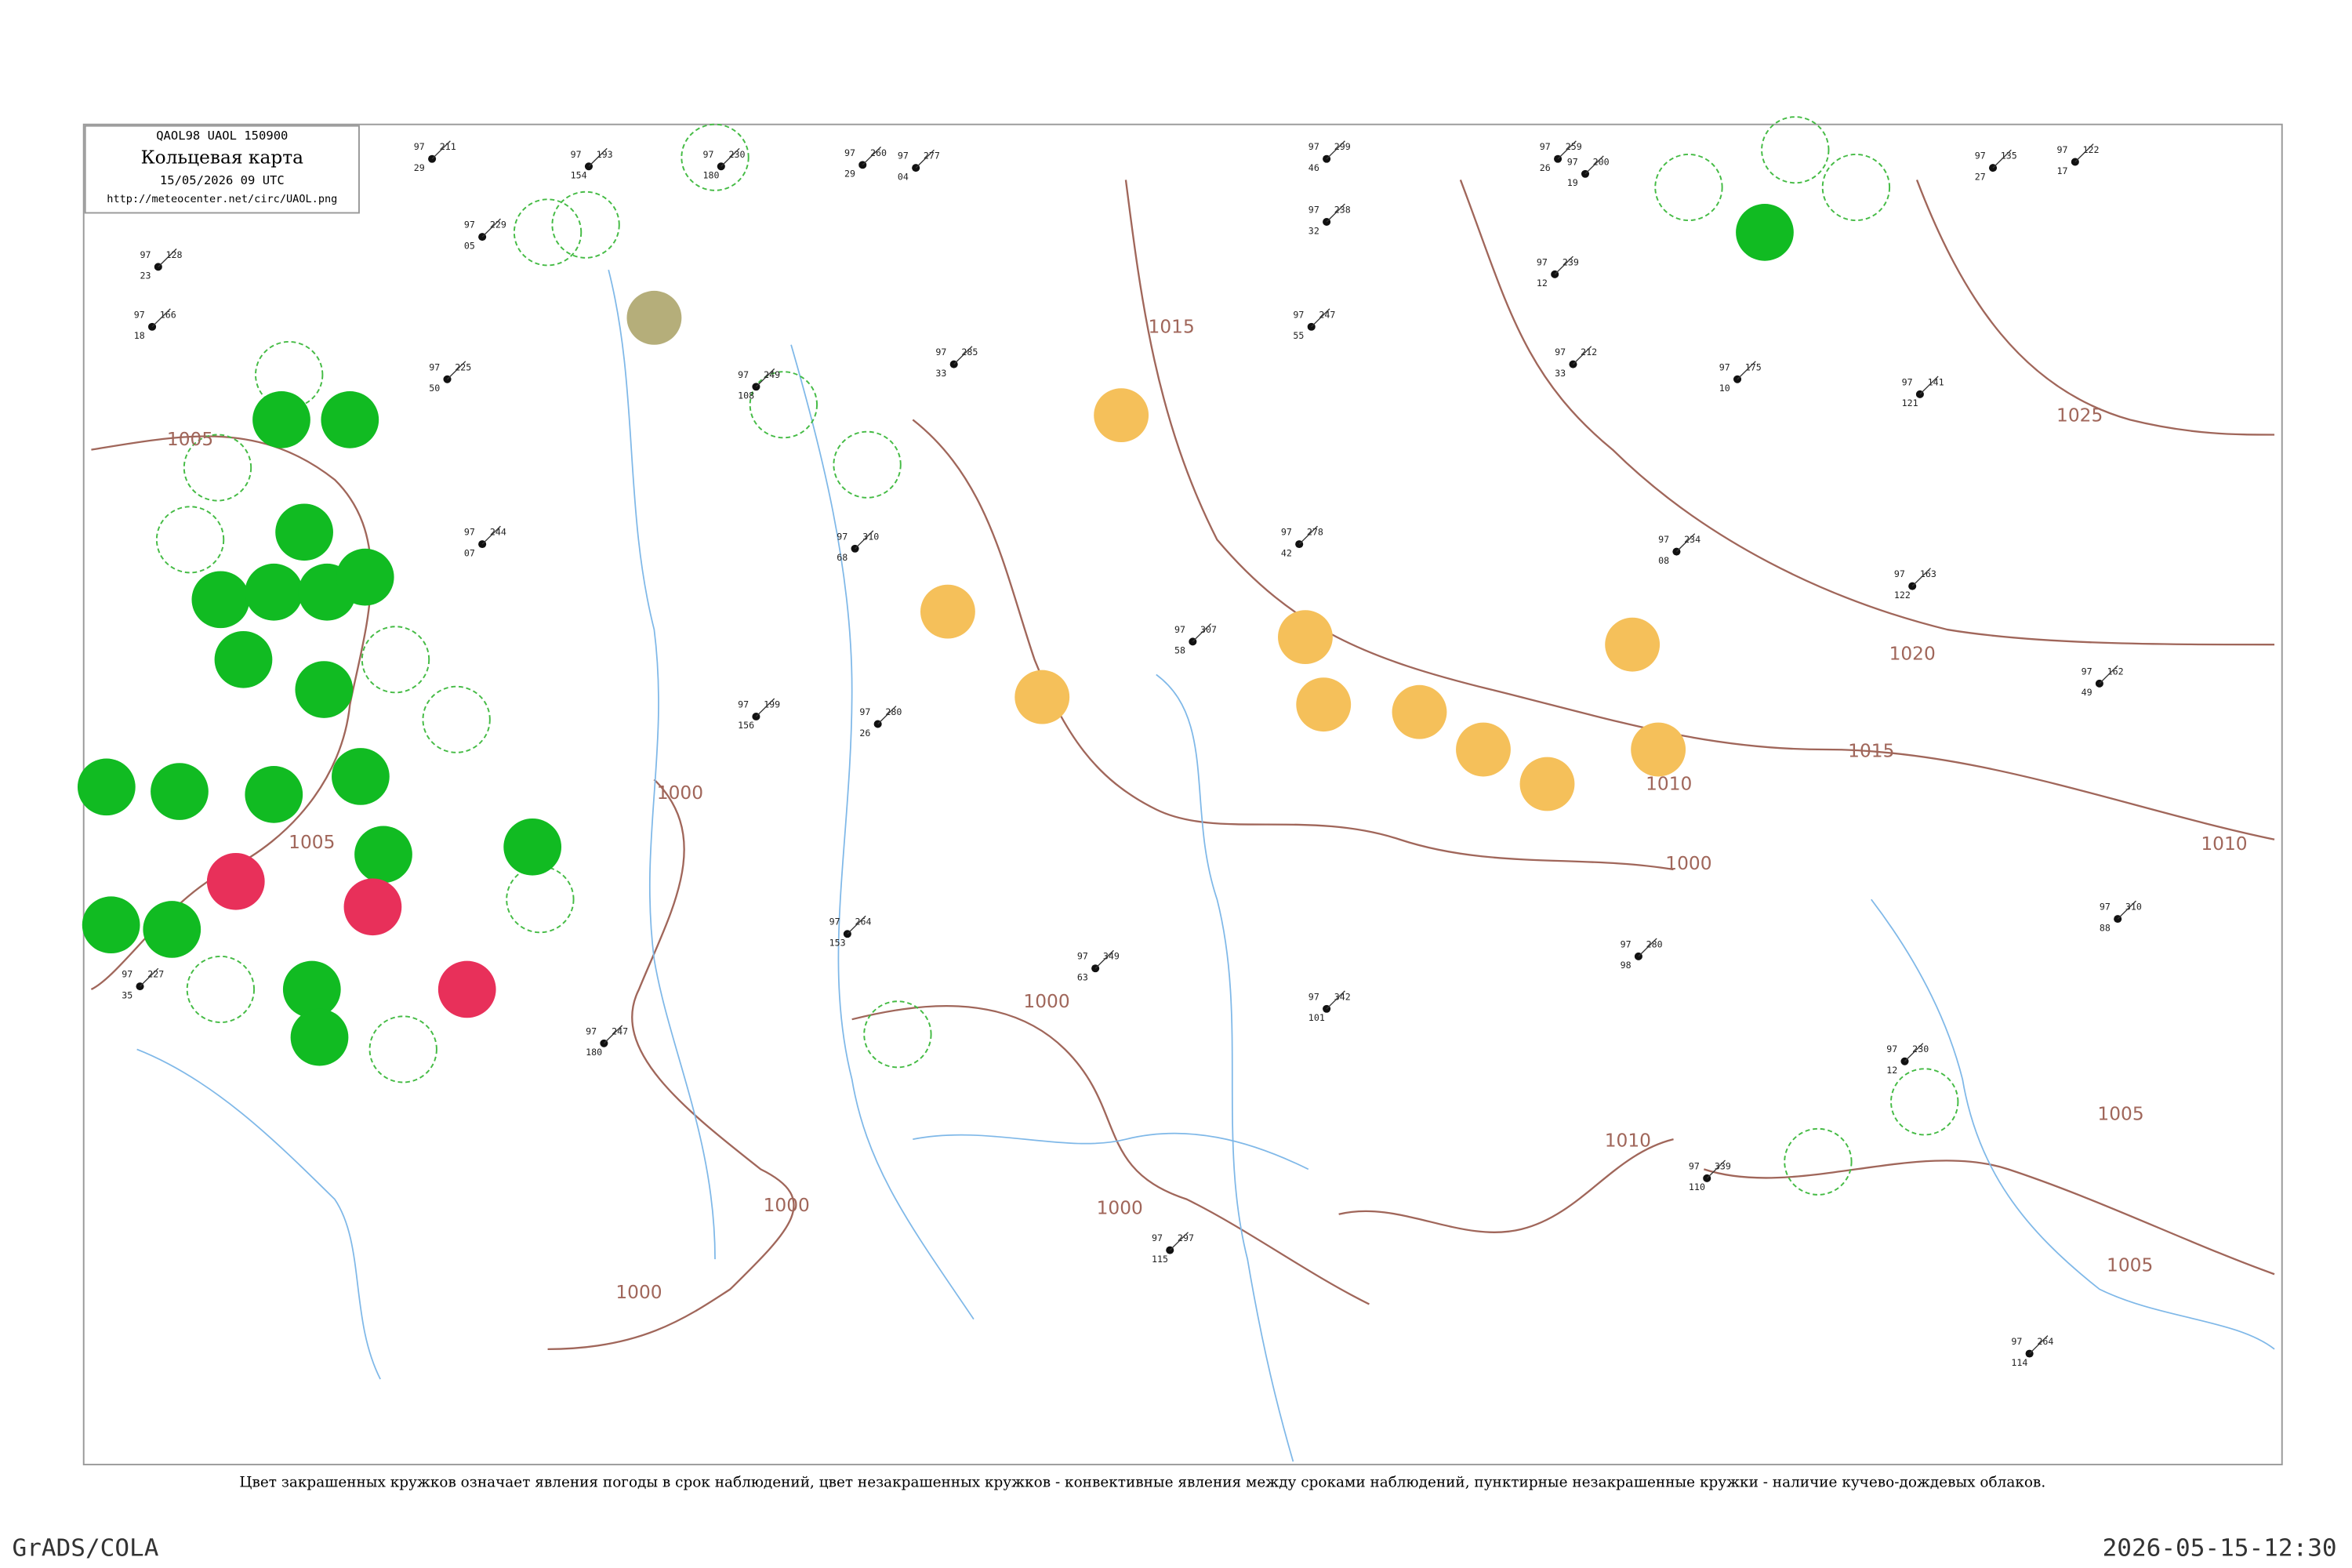  What do you see at coordinates (2019, 1362) in the screenshot?
I see `station-dewpoint: 114` at bounding box center [2019, 1362].